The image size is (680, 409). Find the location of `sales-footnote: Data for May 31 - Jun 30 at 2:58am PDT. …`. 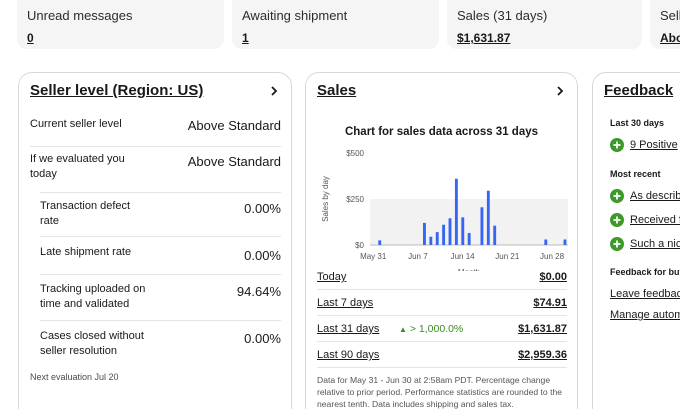

sales-footnote: Data for May 31 - Jun 30 at 2:58am PDT. … is located at coordinates (440, 392).